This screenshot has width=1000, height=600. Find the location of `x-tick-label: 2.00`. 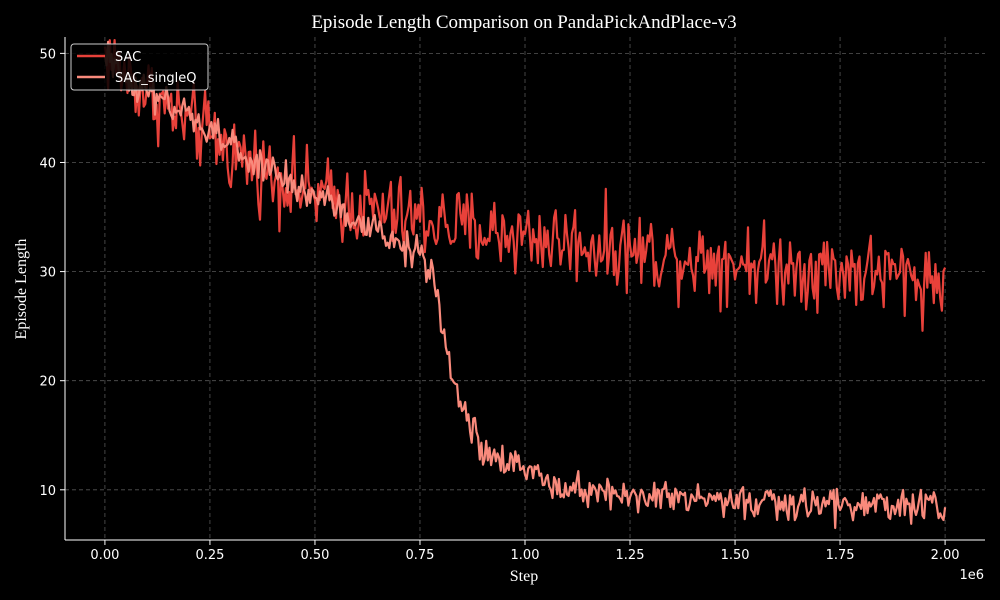

x-tick-label: 2.00 is located at coordinates (945, 555).